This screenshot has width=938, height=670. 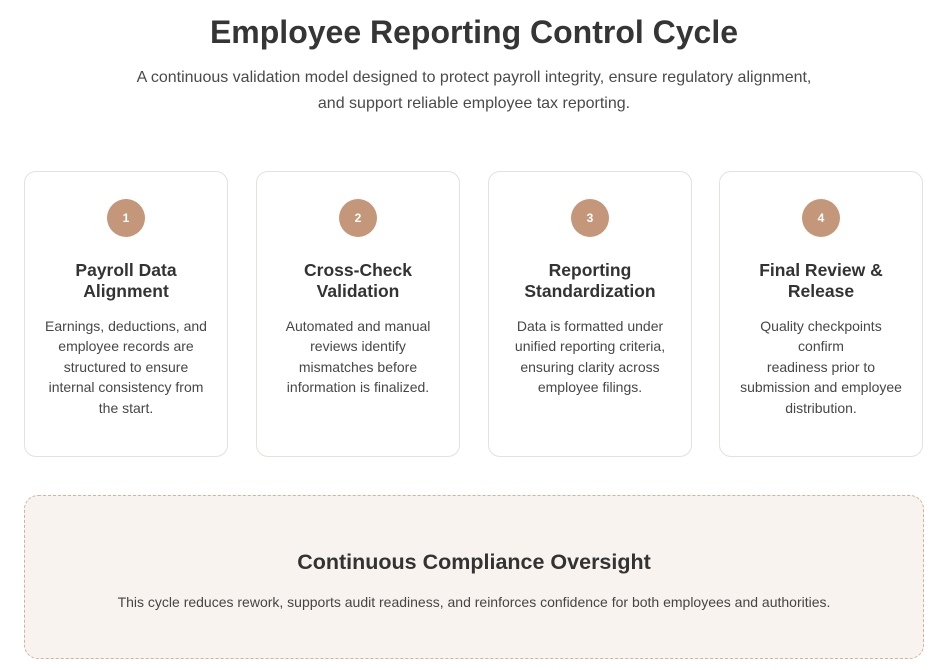 What do you see at coordinates (590, 270) in the screenshot?
I see `step-title-line: Reporting` at bounding box center [590, 270].